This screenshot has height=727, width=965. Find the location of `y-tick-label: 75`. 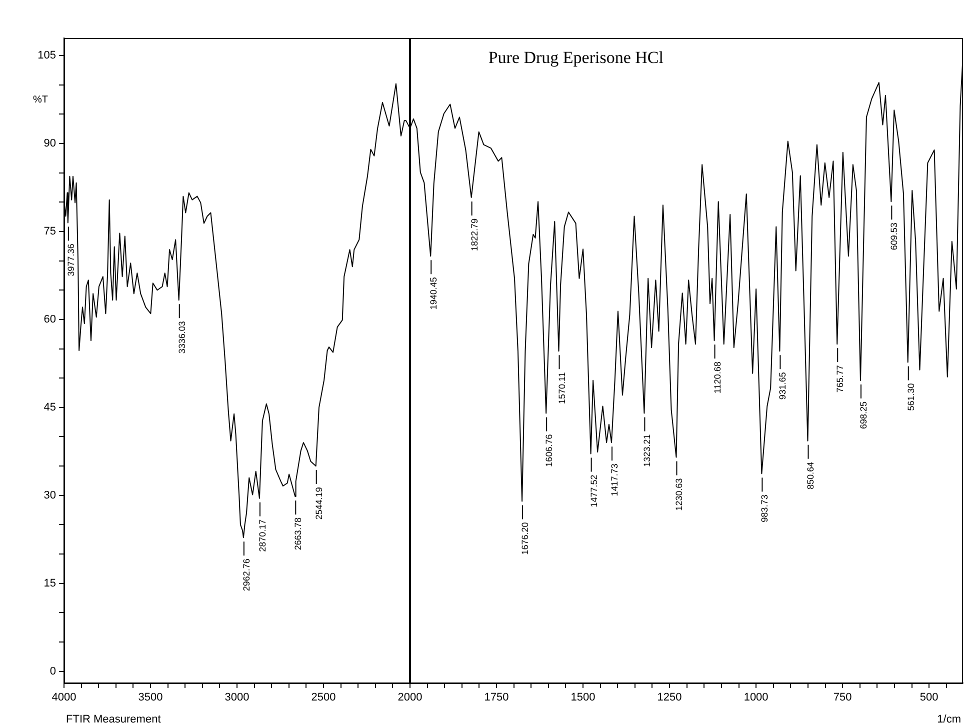

y-tick-label: 75 is located at coordinates (50, 232).